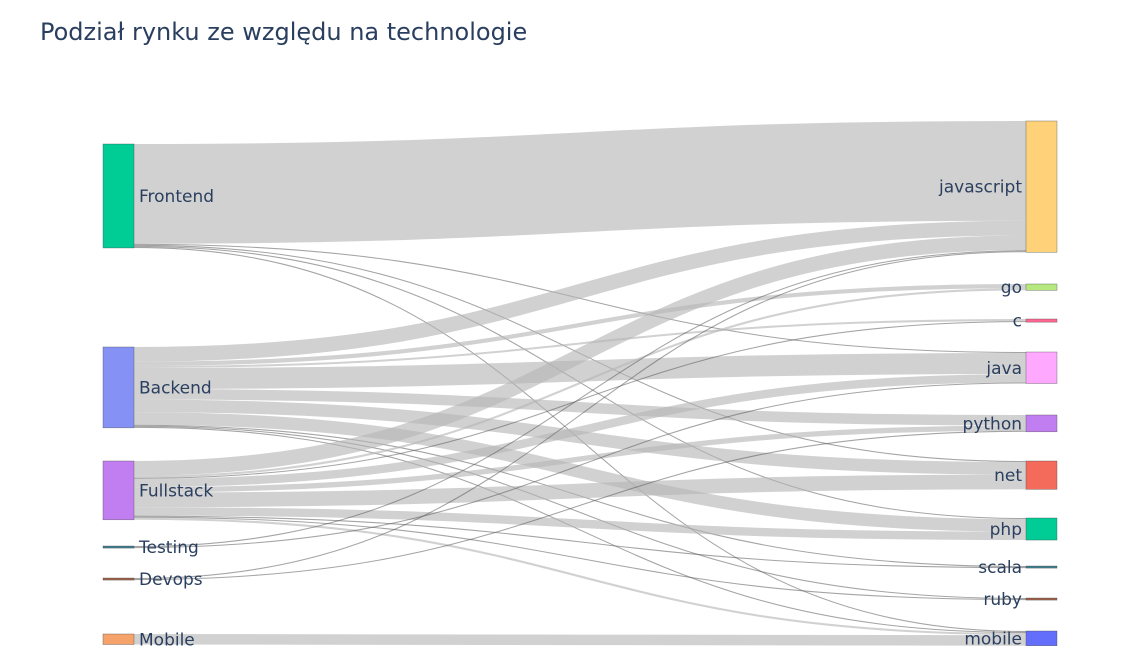  What do you see at coordinates (580, 371) in the screenshot?
I see `link-backend-java` at bounding box center [580, 371].